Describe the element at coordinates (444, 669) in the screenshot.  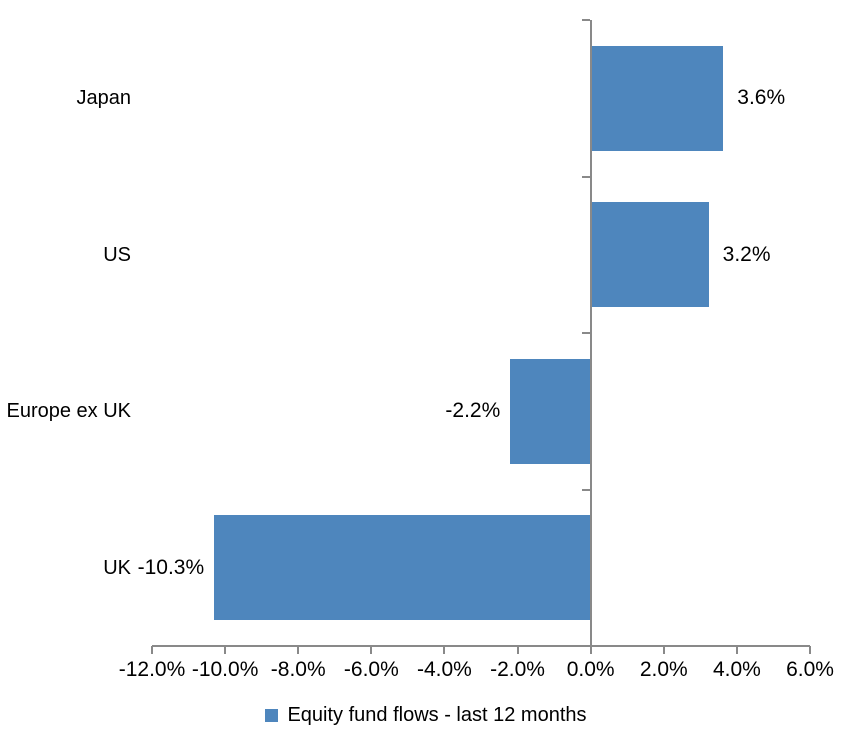
I see `x-axis-tick-label: -4.0%` at that location.